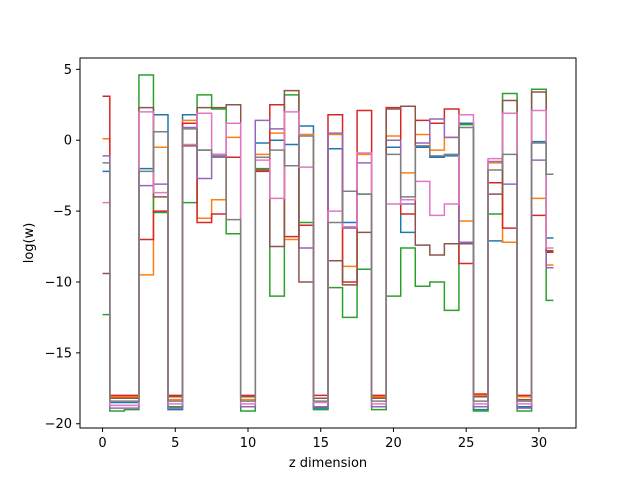  I want to click on x-axis-ticks: 0 5 10 15 20 25 30, so click(322, 439).